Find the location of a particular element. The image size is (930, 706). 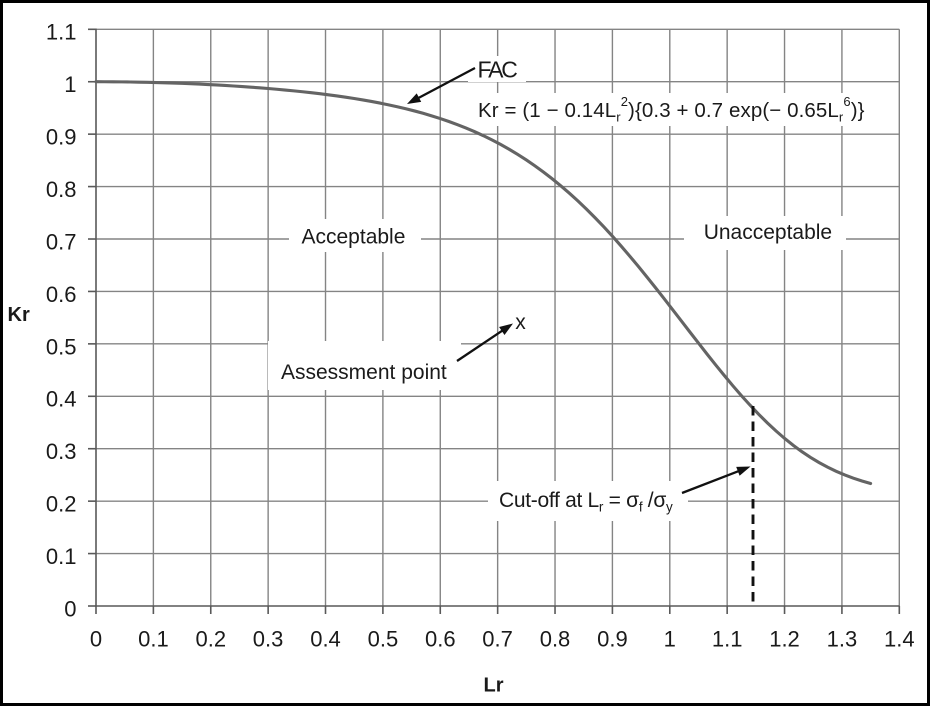

svg-text: Unacceptable is located at coordinates (768, 232).